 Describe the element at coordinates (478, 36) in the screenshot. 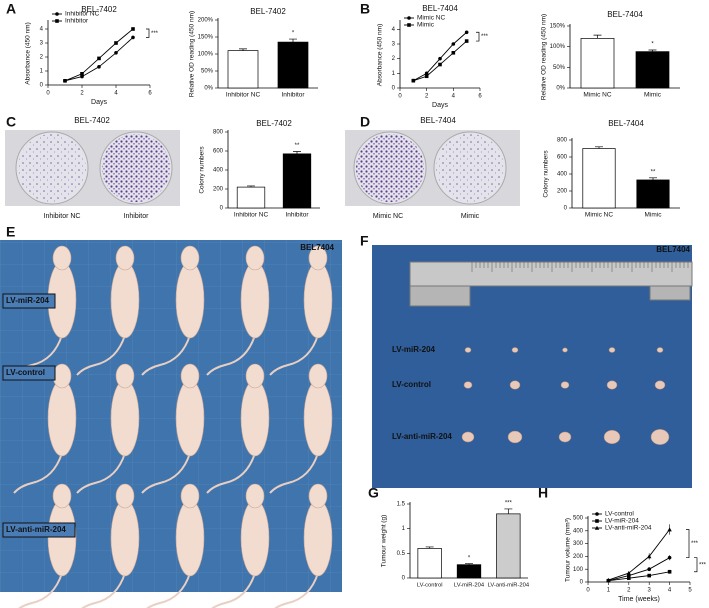

I see `bracket` at that location.